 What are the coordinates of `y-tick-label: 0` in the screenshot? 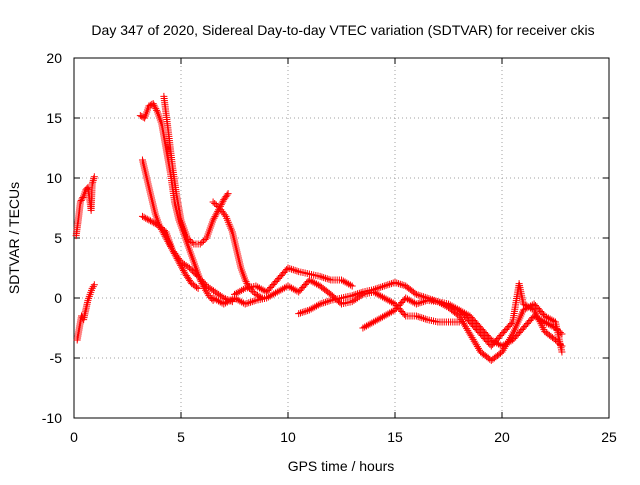 It's located at (58, 298).